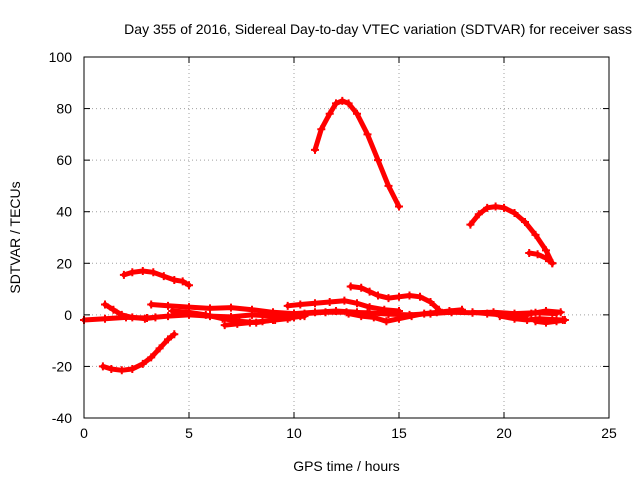 The width and height of the screenshot is (640, 480). Describe the element at coordinates (15, 237) in the screenshot. I see `y-axis-label: SDTVAR / TECUs` at that location.